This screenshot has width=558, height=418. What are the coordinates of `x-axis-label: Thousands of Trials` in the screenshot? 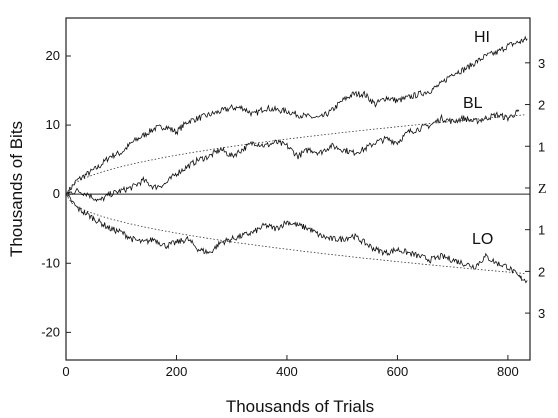 It's located at (300, 406).